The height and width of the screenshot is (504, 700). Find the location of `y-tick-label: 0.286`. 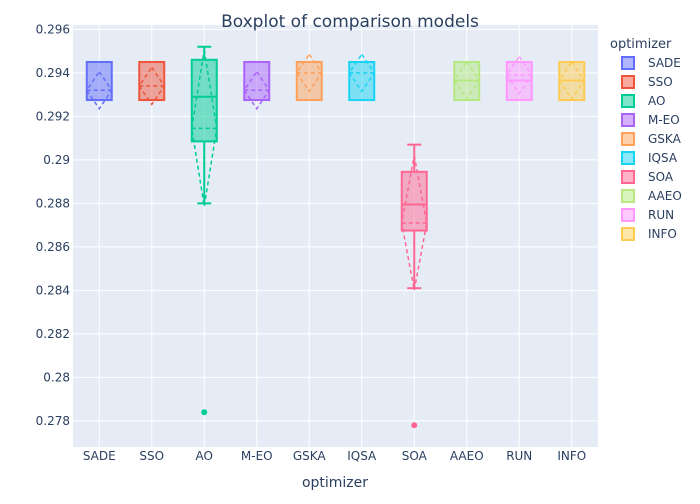

y-tick-label: 0.286 is located at coordinates (53, 247).